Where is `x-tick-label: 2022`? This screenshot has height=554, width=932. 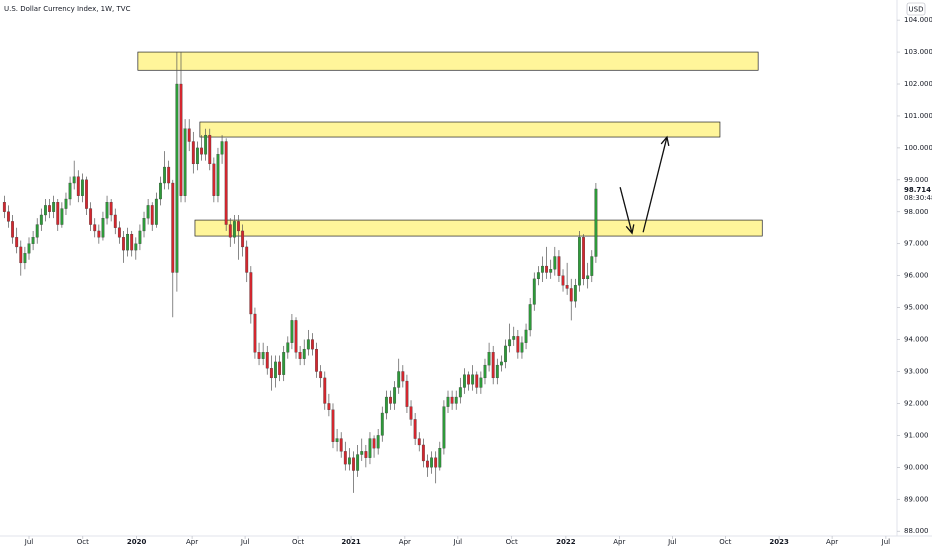 x-tick-label: 2022 is located at coordinates (566, 542).